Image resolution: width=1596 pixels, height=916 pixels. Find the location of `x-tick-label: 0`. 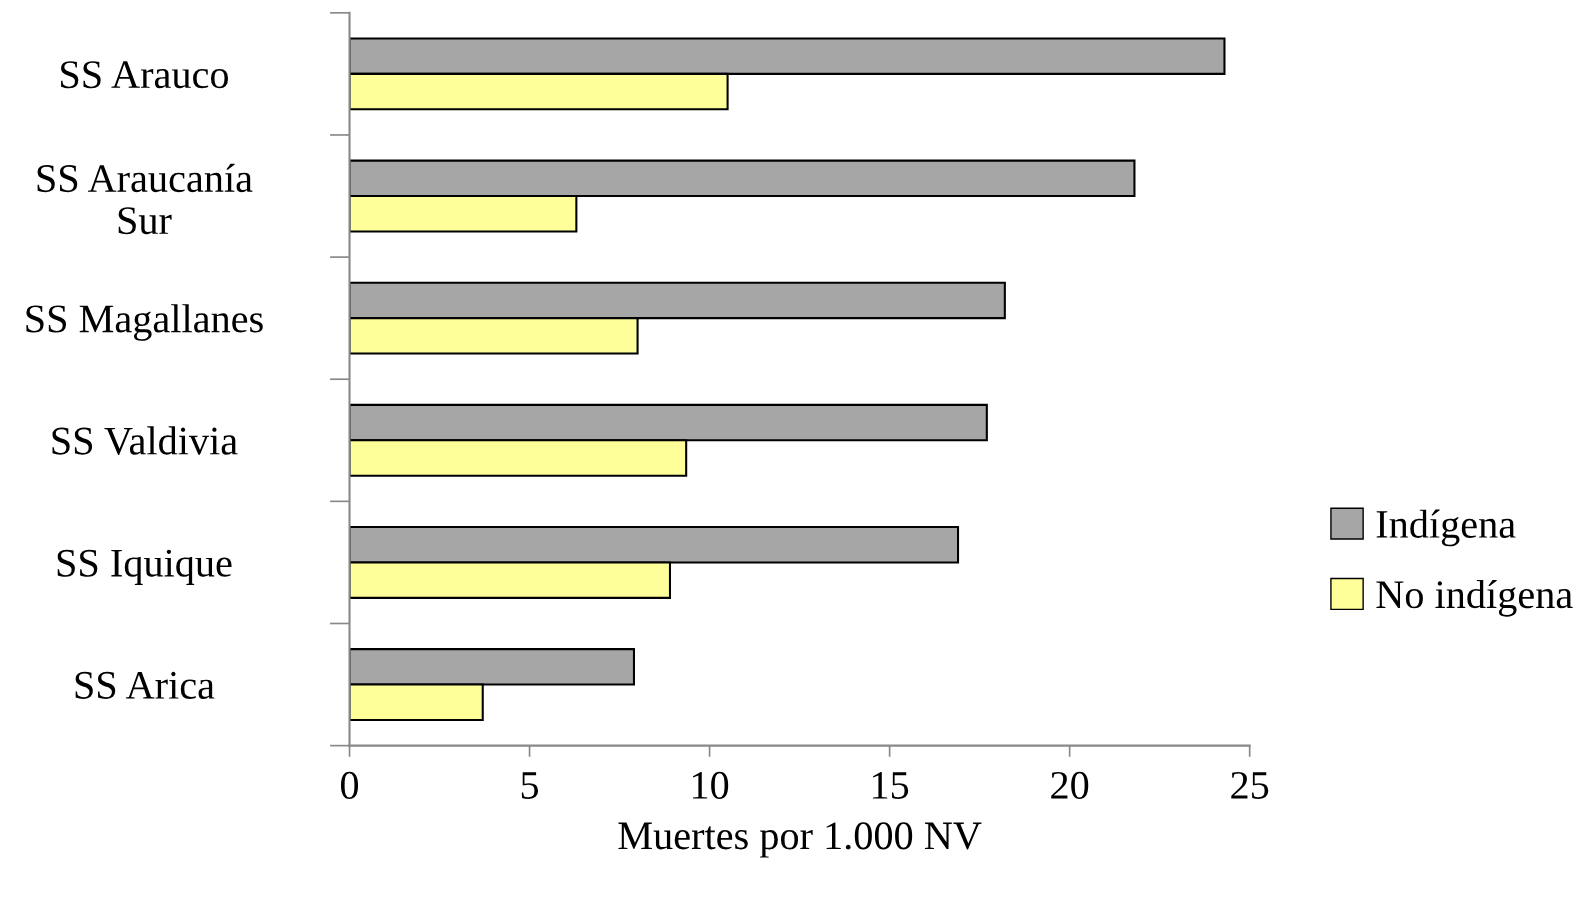

x-tick-label: 0 is located at coordinates (349, 785).